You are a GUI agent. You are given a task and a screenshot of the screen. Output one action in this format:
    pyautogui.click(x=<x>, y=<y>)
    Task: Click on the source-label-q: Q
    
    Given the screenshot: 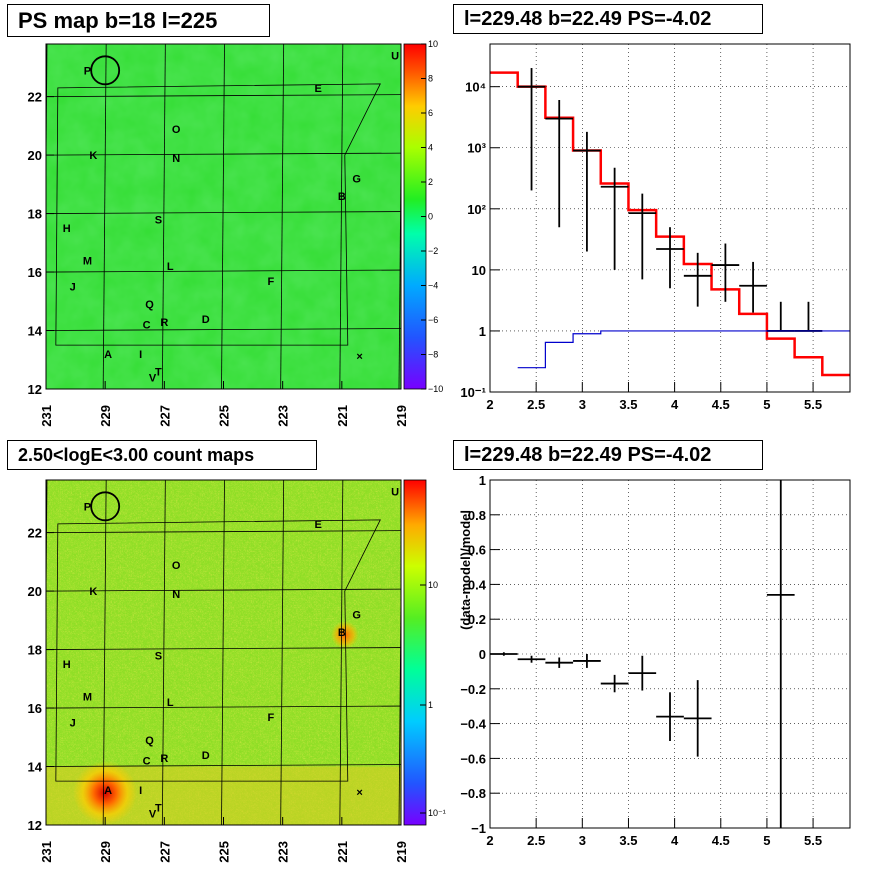 What is the action you would take?
    pyautogui.click(x=149, y=741)
    